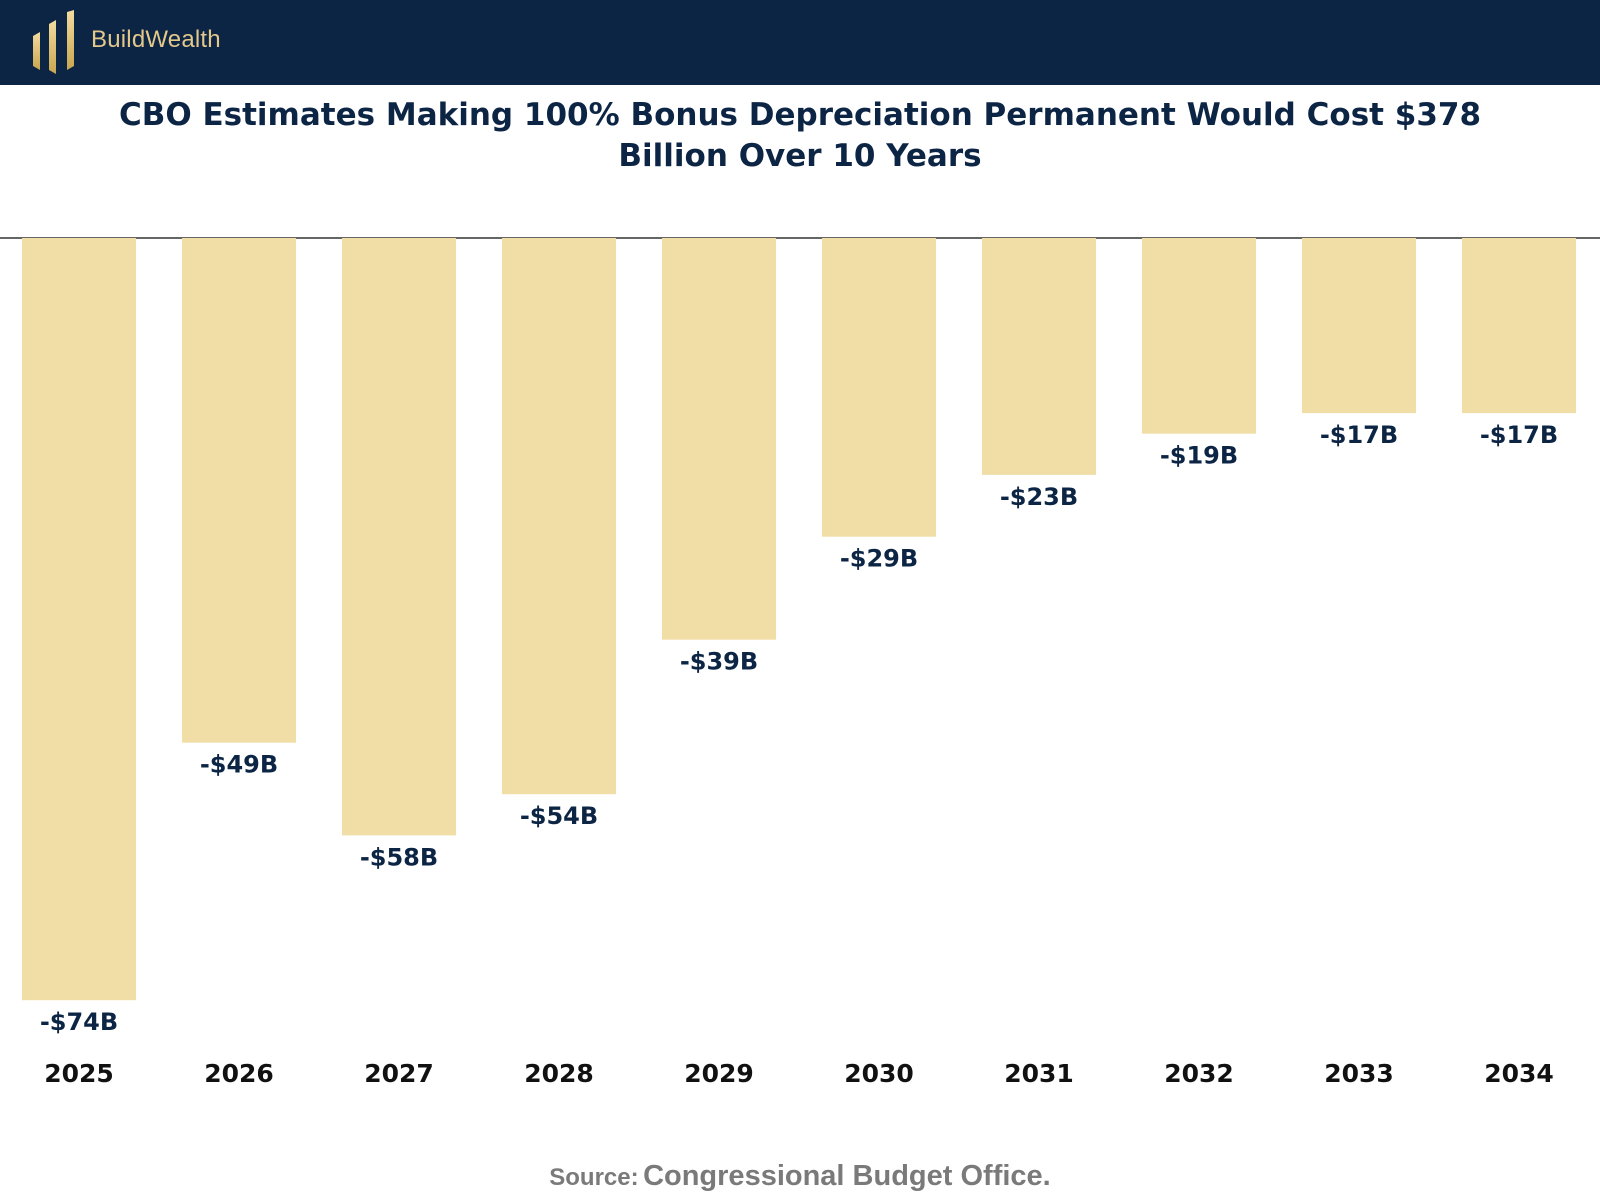 This screenshot has width=1600, height=1200. I want to click on source-label: Source:, so click(594, 1177).